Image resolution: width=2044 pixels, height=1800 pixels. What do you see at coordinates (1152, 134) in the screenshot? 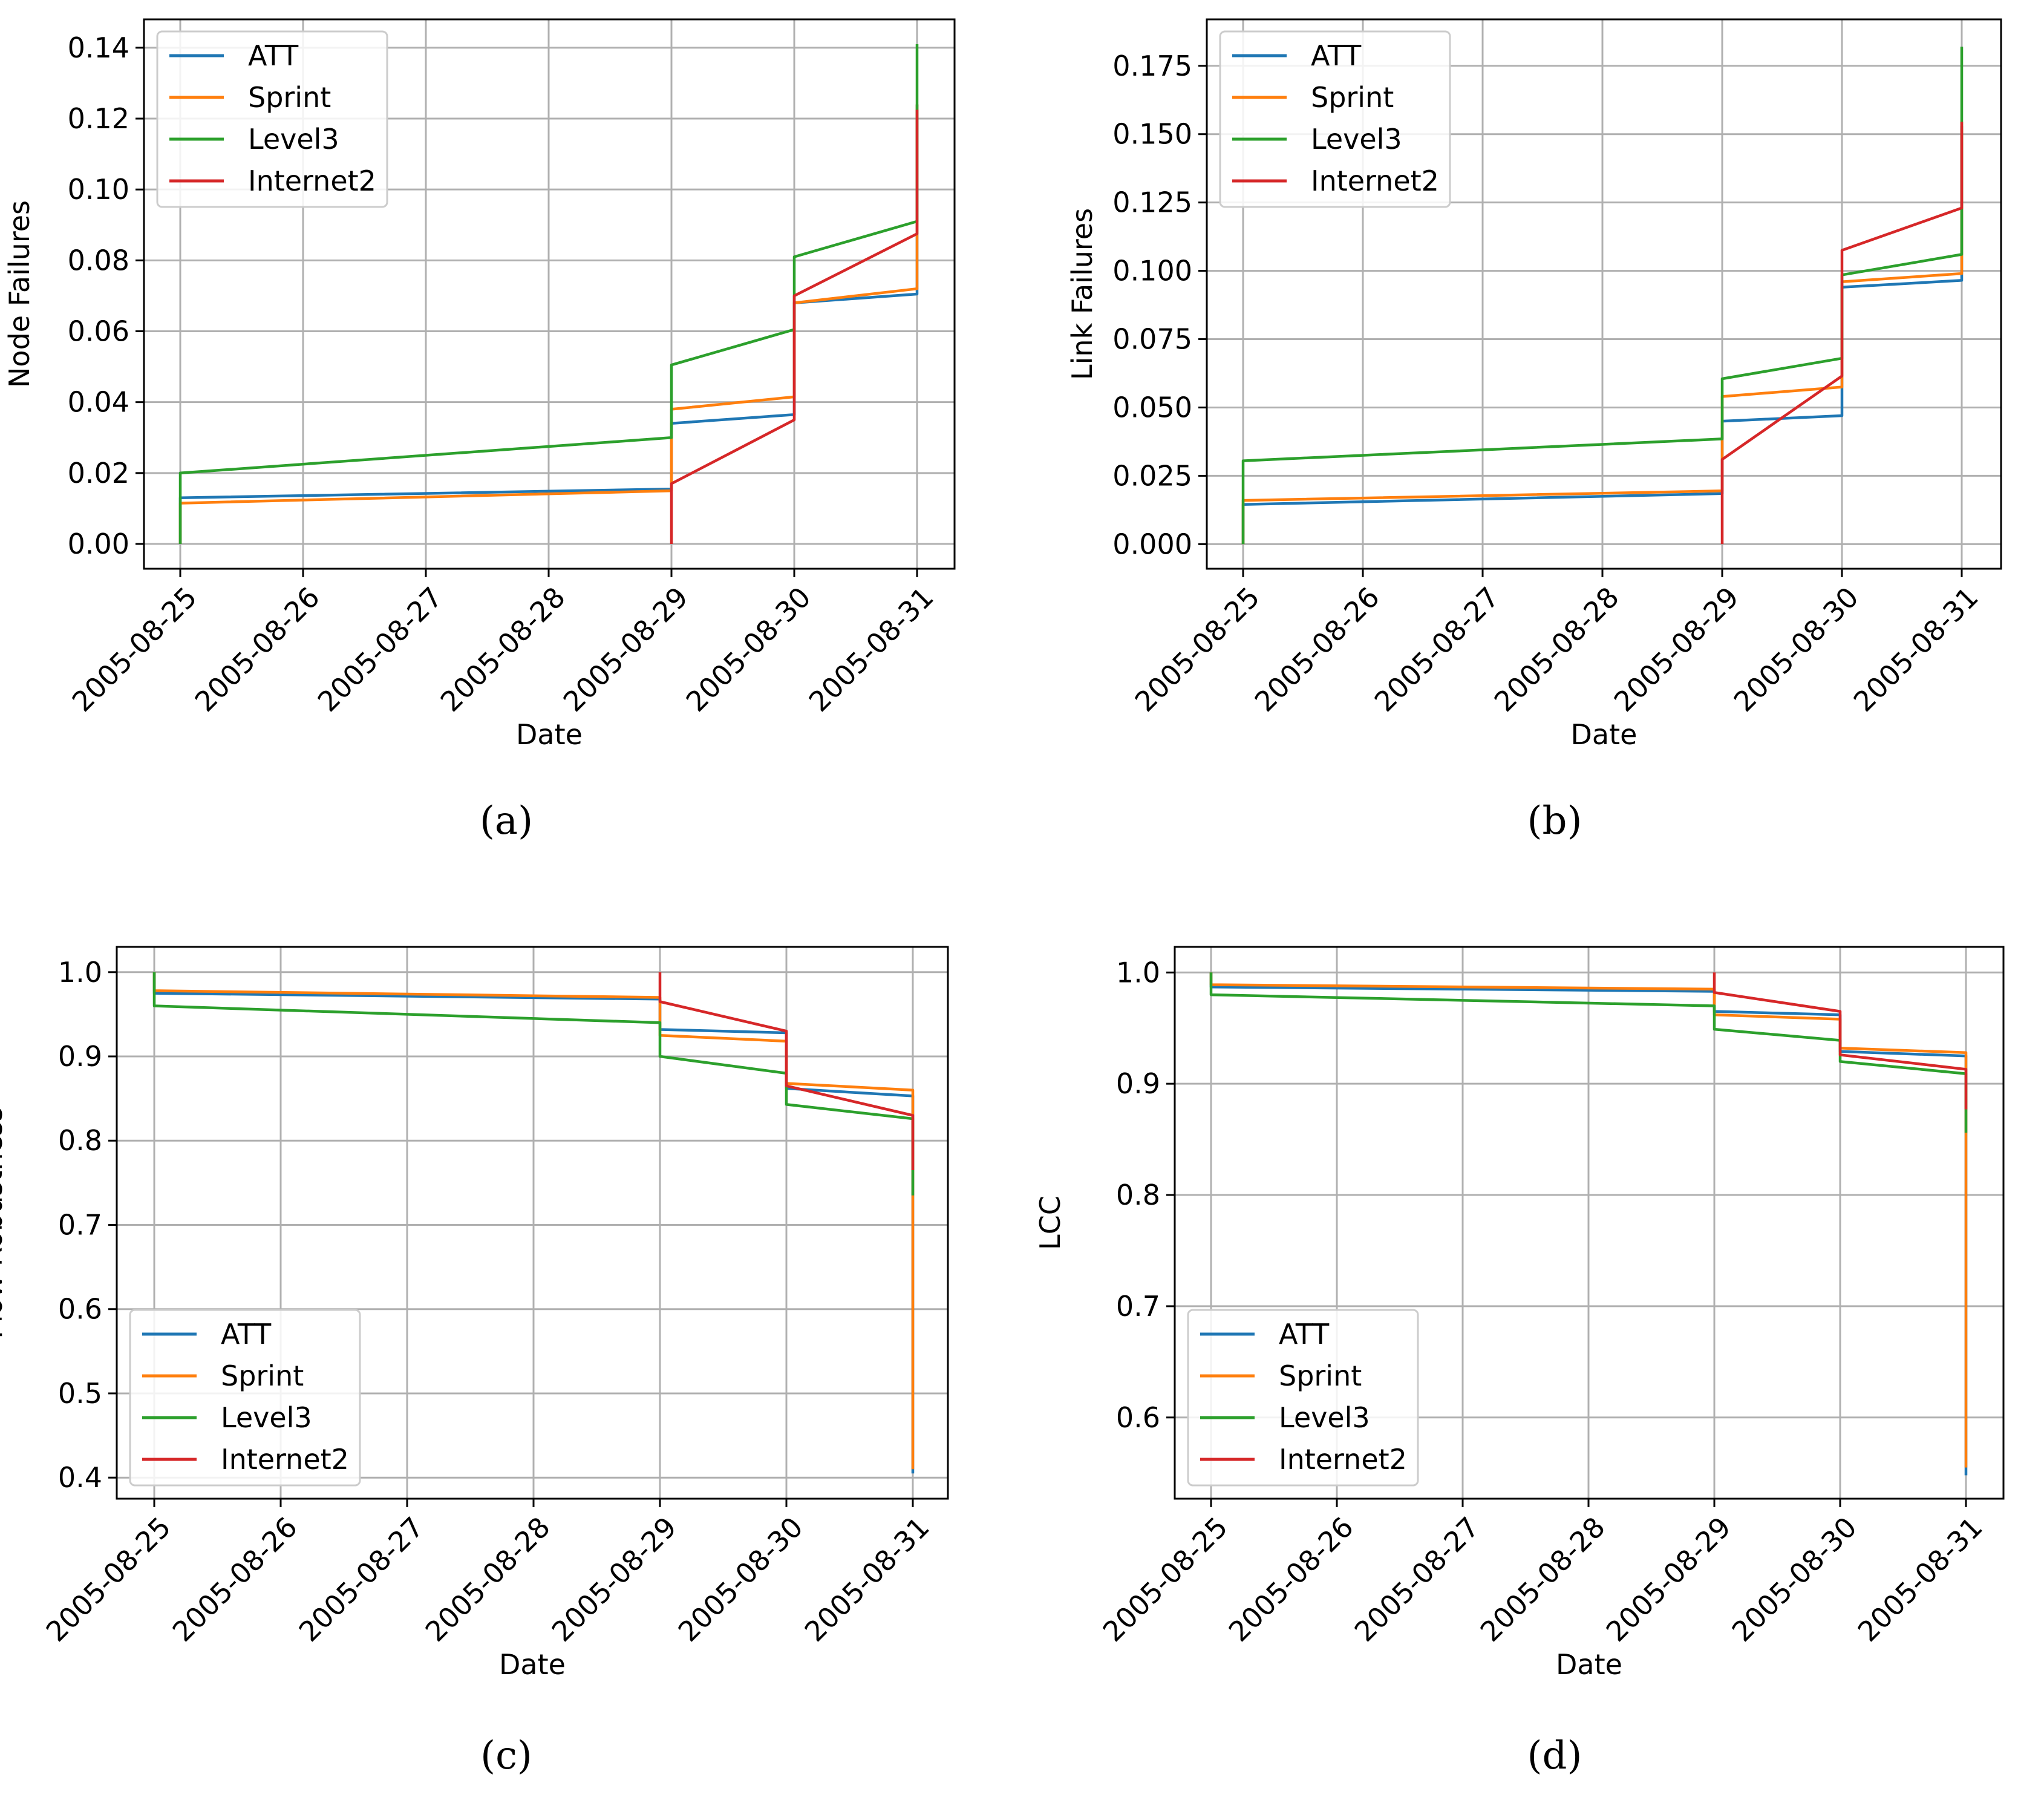
I see `y-tick-label: 0.150` at bounding box center [1152, 134].